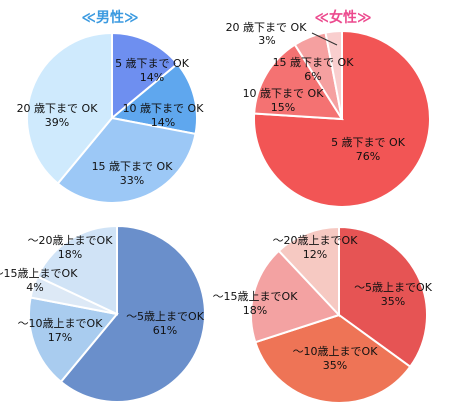 The height and width of the screenshot is (413, 455). I want to click on slice-value-label: 6%, so click(312, 76).